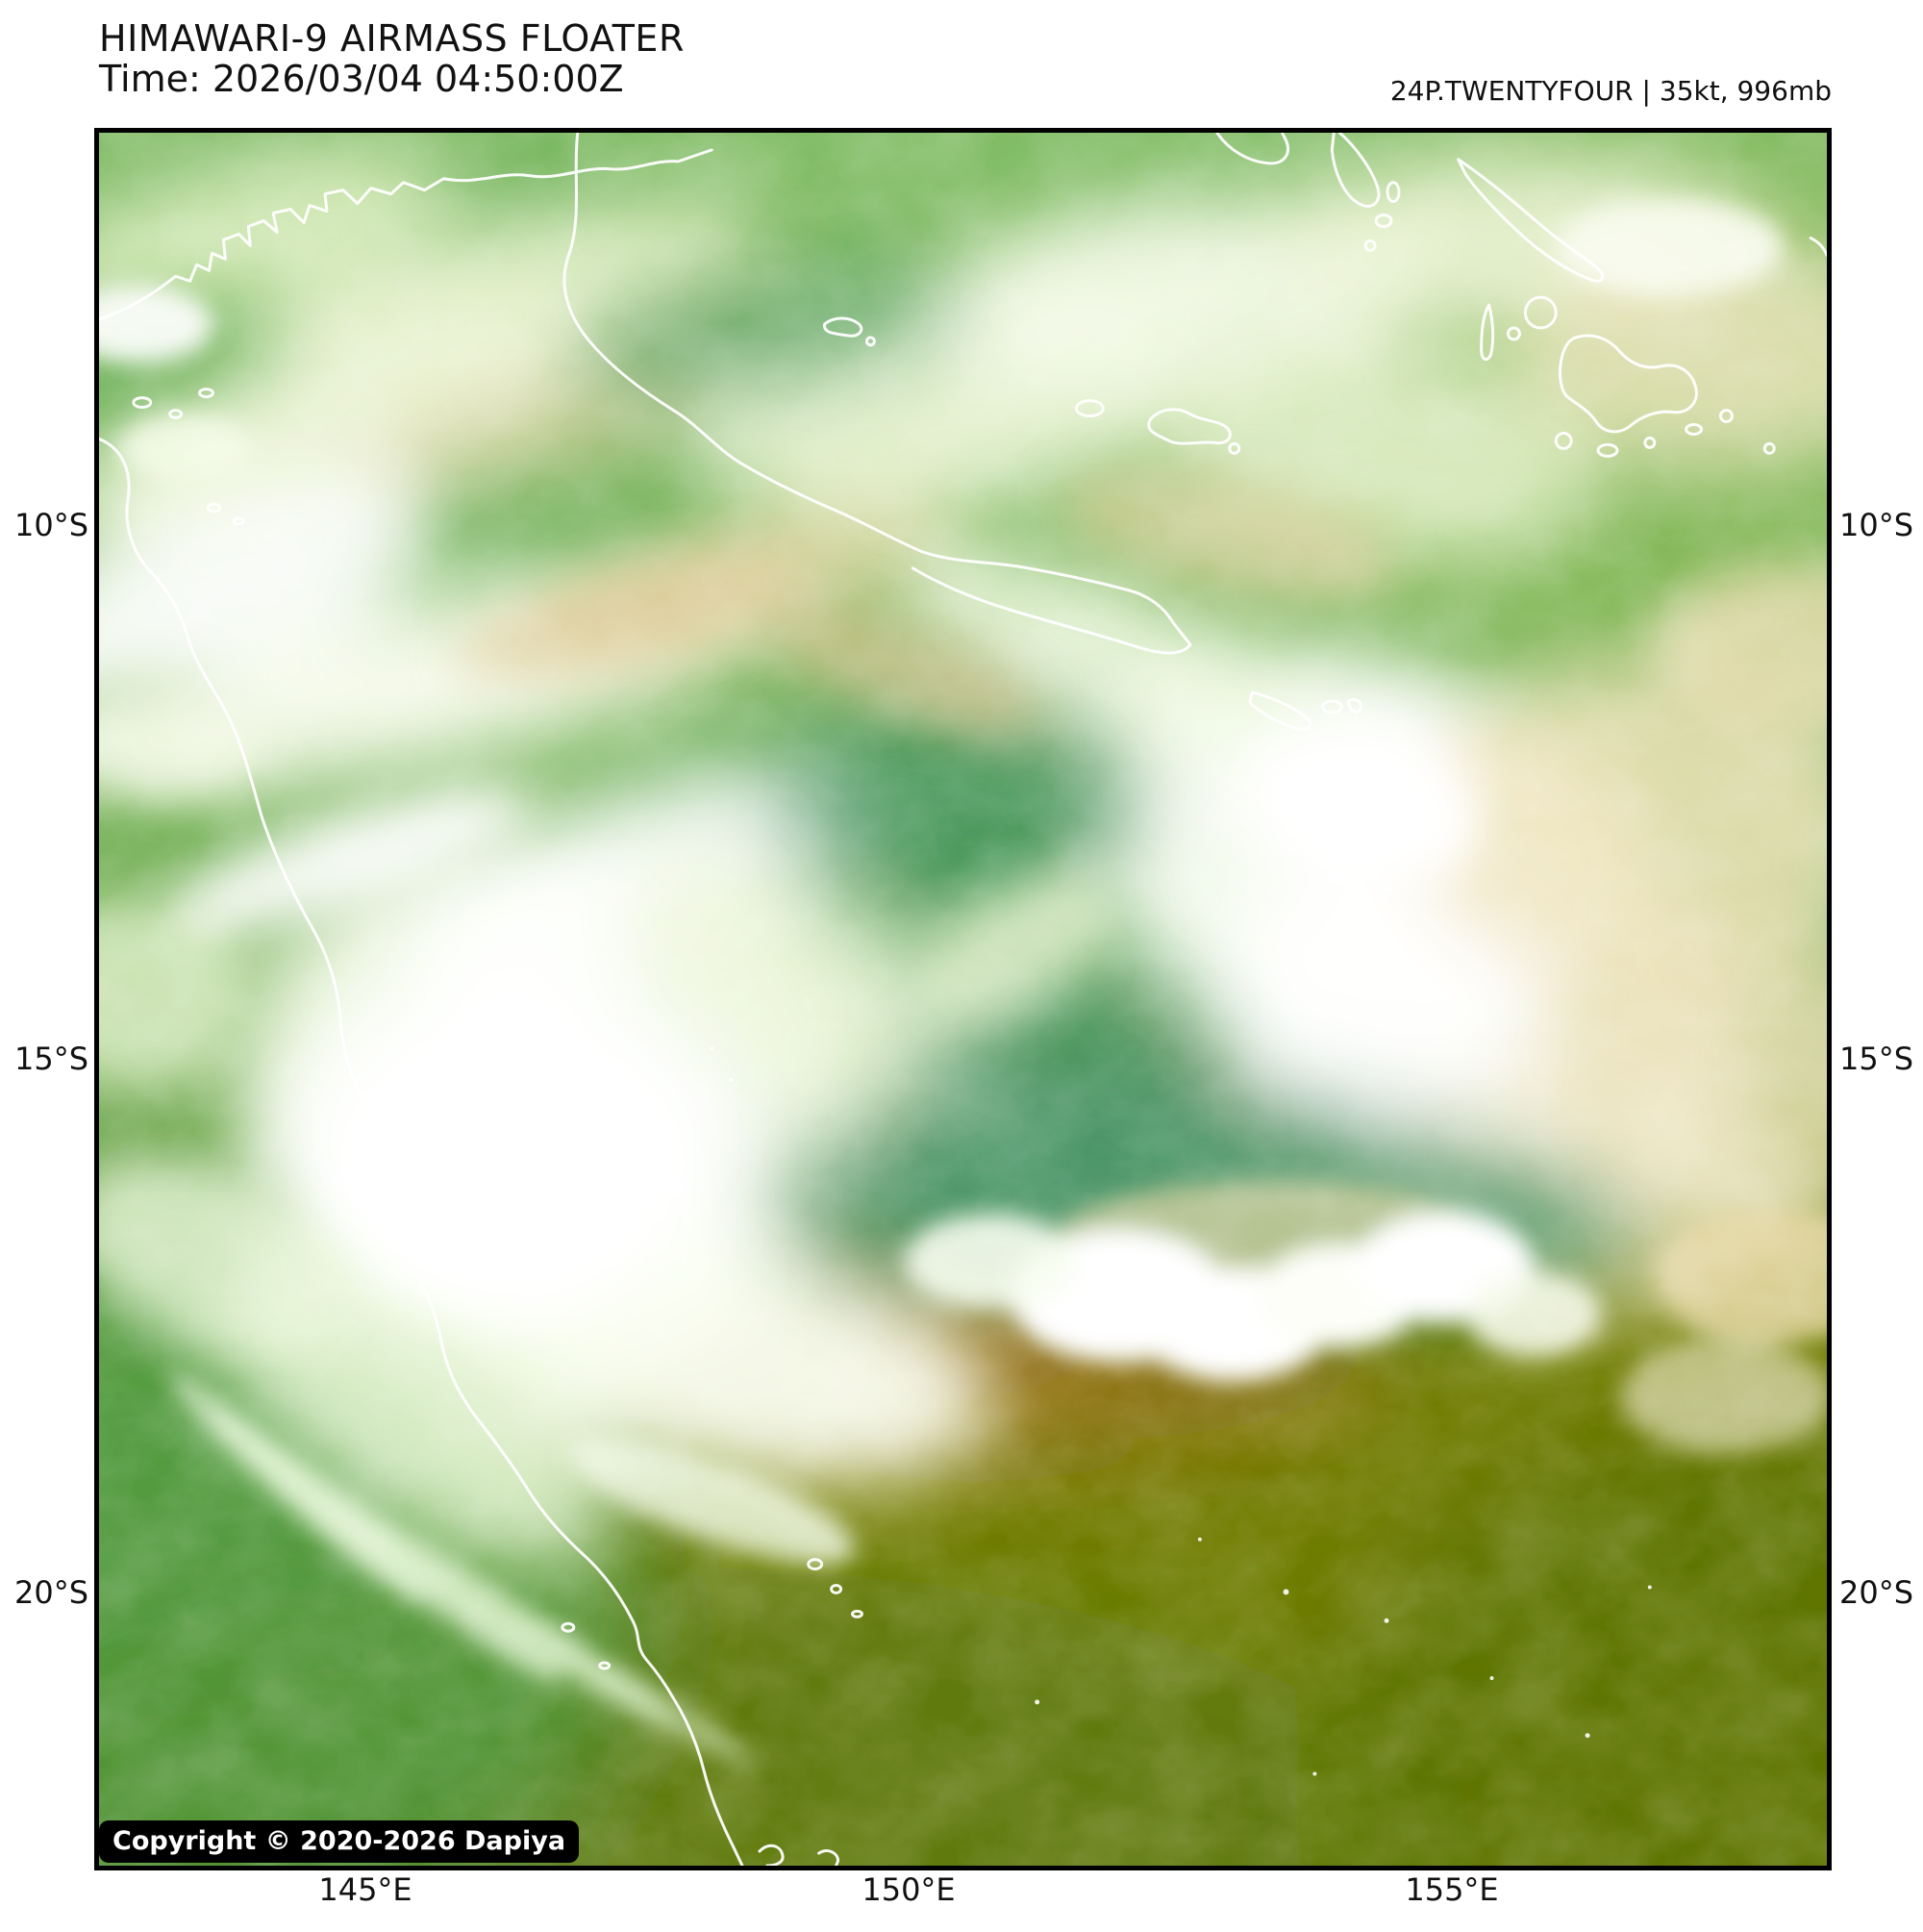  What do you see at coordinates (50, 1592) in the screenshot?
I see `lat-label-left-20s: 20°S` at bounding box center [50, 1592].